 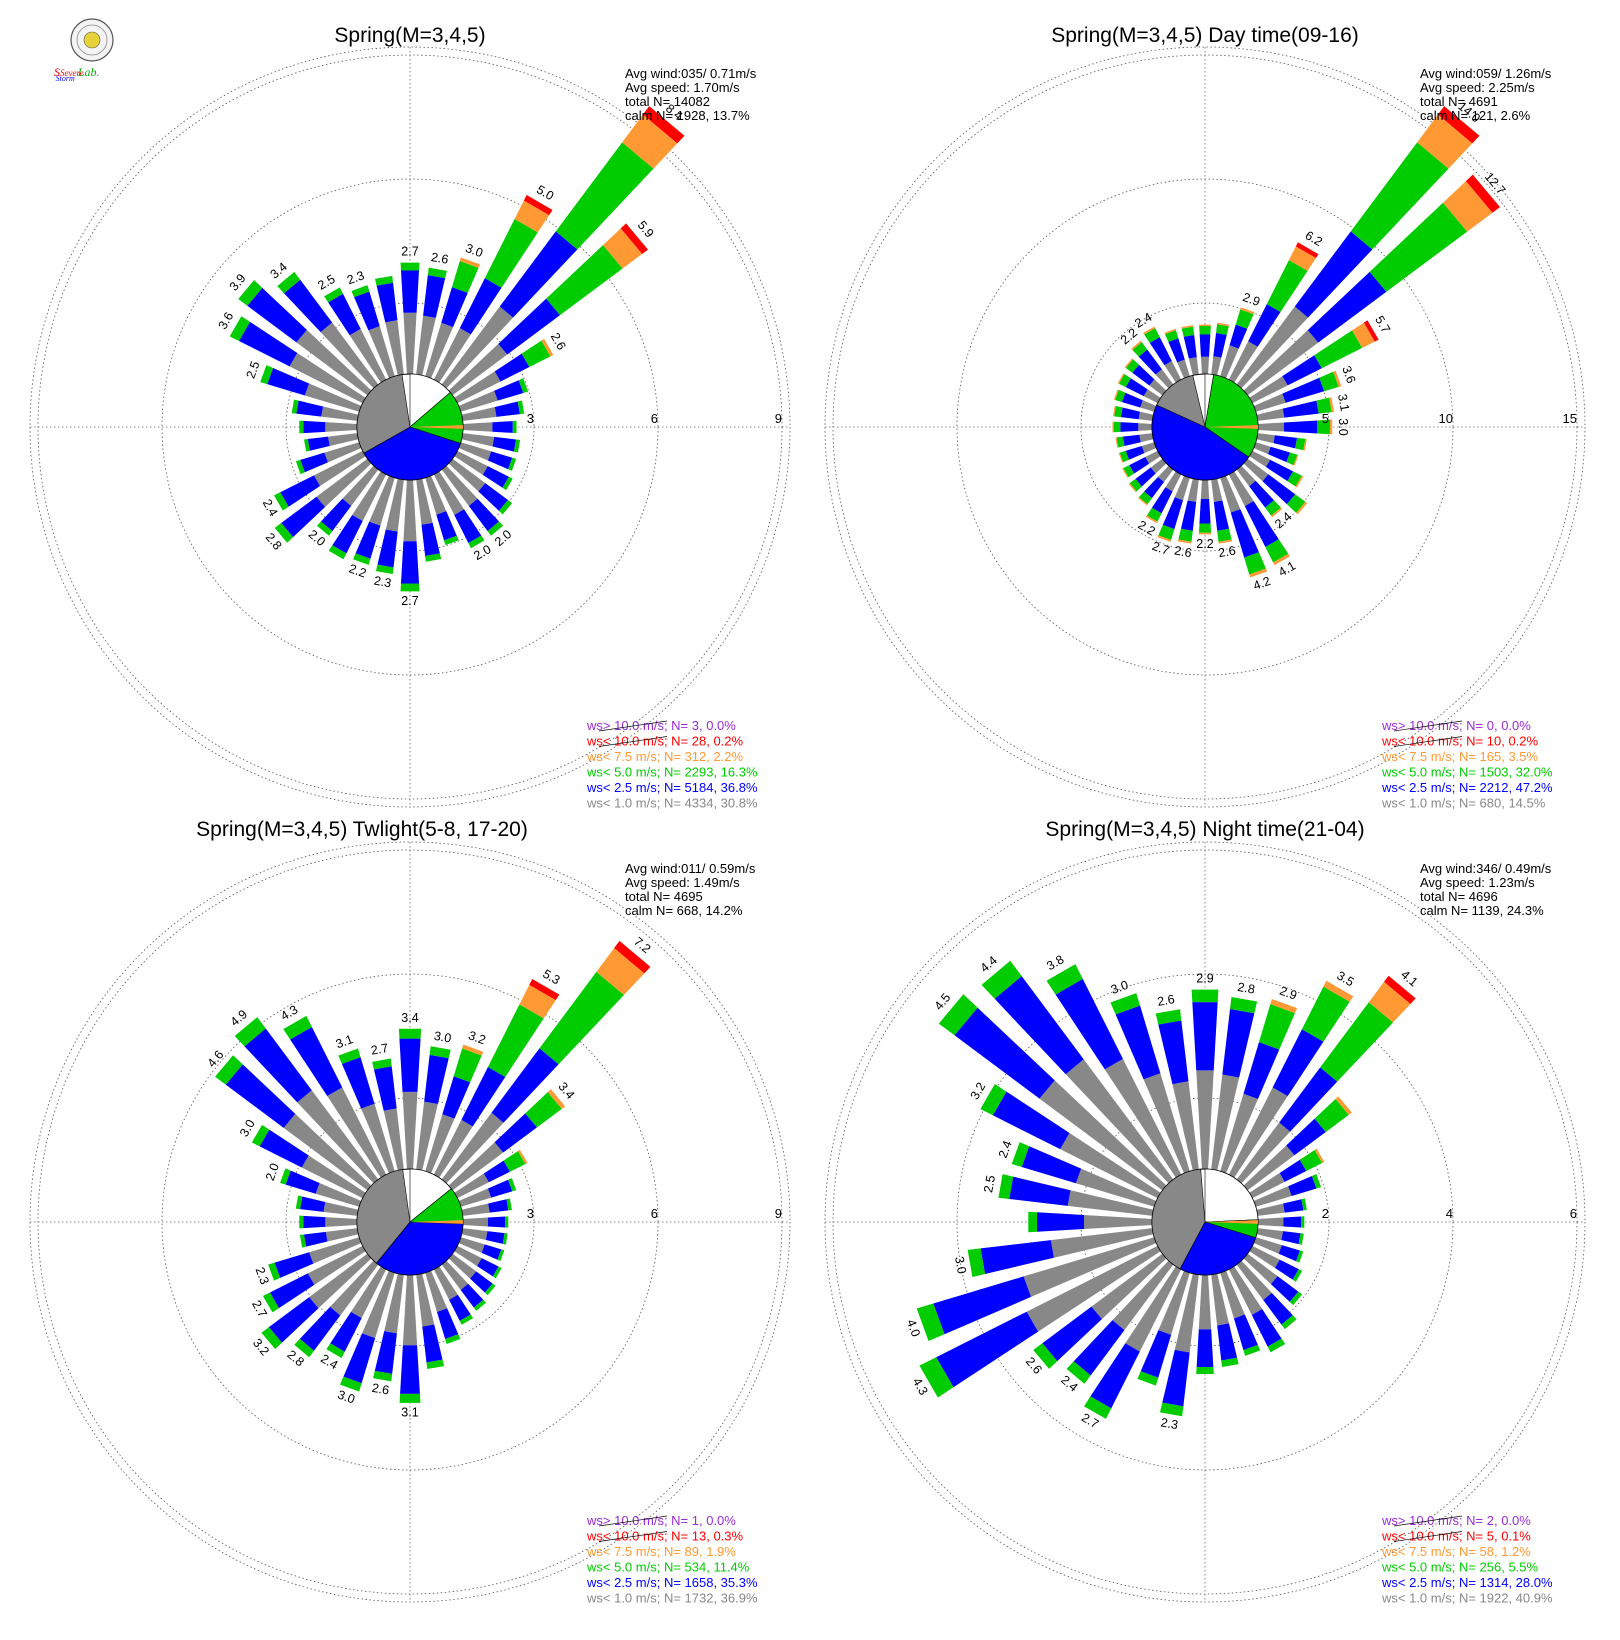 What do you see at coordinates (1204, 829) in the screenshot?
I see `chart-title: Spring(M=3,4,5) Night time(21-04)` at bounding box center [1204, 829].